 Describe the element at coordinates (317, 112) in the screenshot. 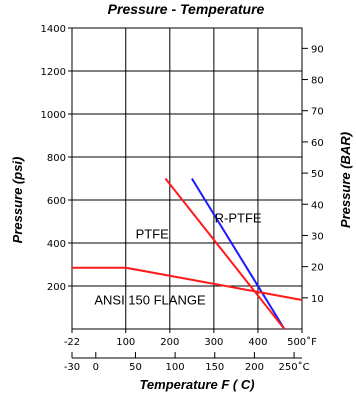

I see `y2-tick-label: 70` at that location.